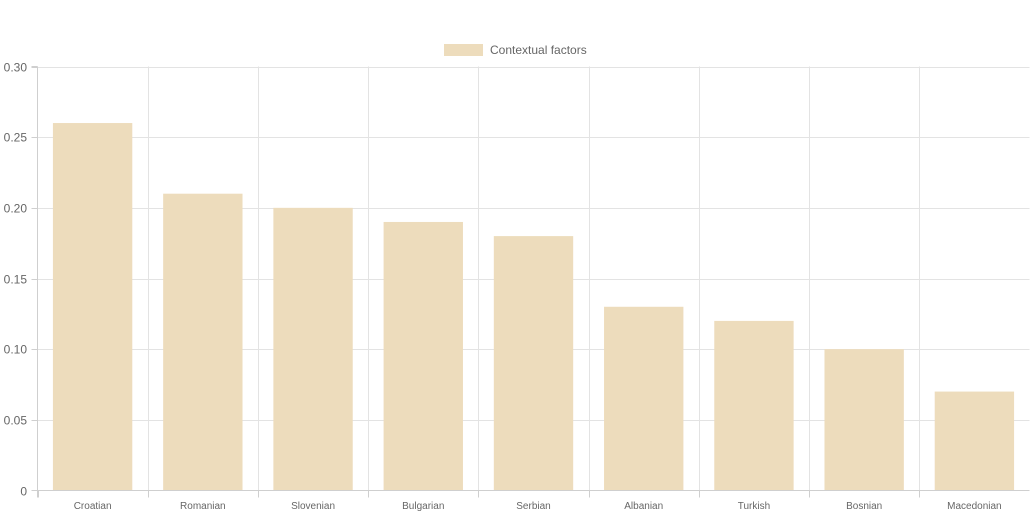  What do you see at coordinates (16, 138) in the screenshot?
I see `y-tick-label: 0.25` at bounding box center [16, 138].